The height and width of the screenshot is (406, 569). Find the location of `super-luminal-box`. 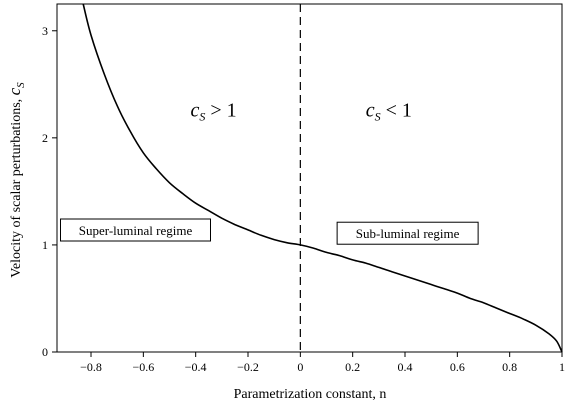

super-luminal-box is located at coordinates (135, 230).